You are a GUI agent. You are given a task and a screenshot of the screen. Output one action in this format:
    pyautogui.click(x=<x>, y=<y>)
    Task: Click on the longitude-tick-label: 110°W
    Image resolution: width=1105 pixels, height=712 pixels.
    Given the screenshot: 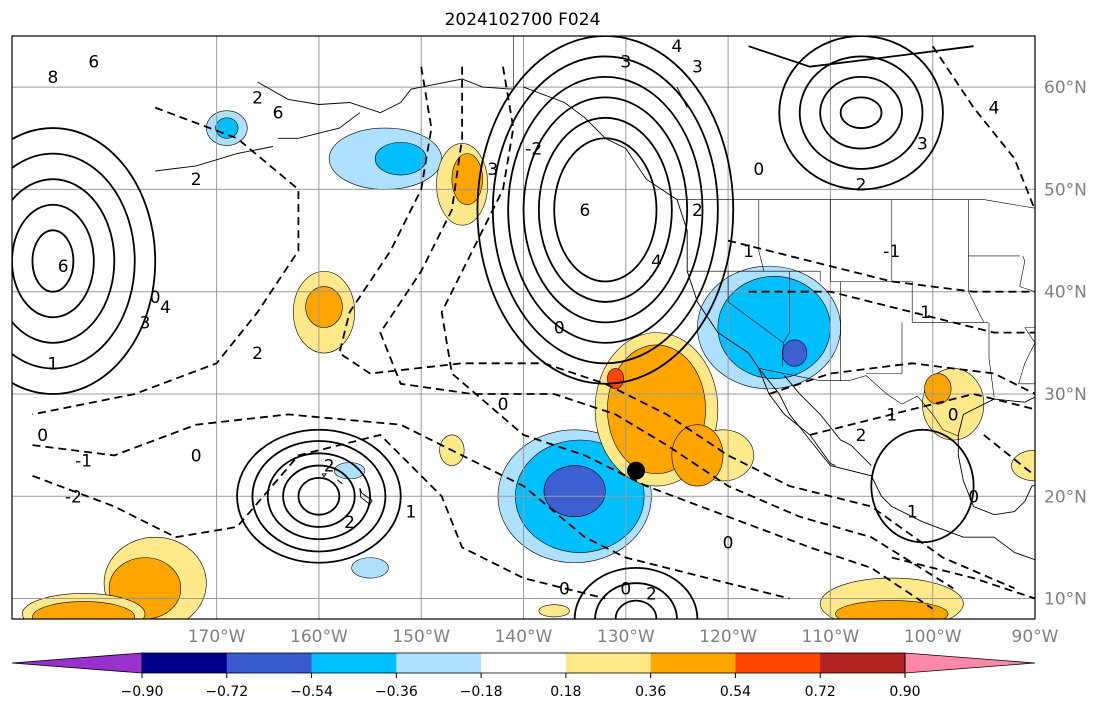 What is the action you would take?
    pyautogui.click(x=831, y=637)
    